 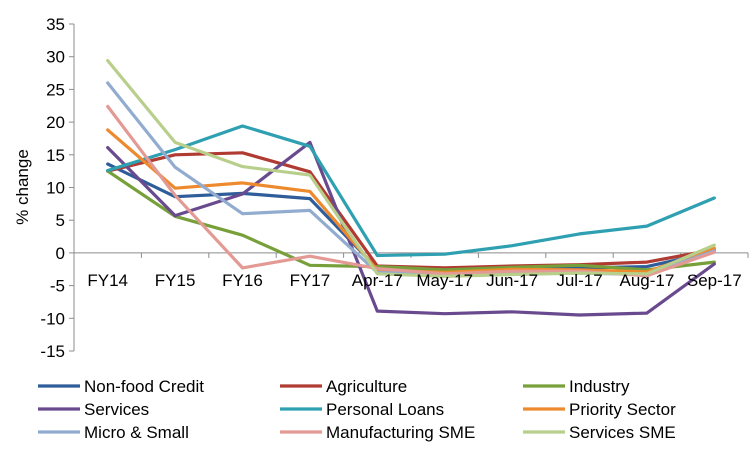 I want to click on legend-label: Services, so click(x=116, y=409).